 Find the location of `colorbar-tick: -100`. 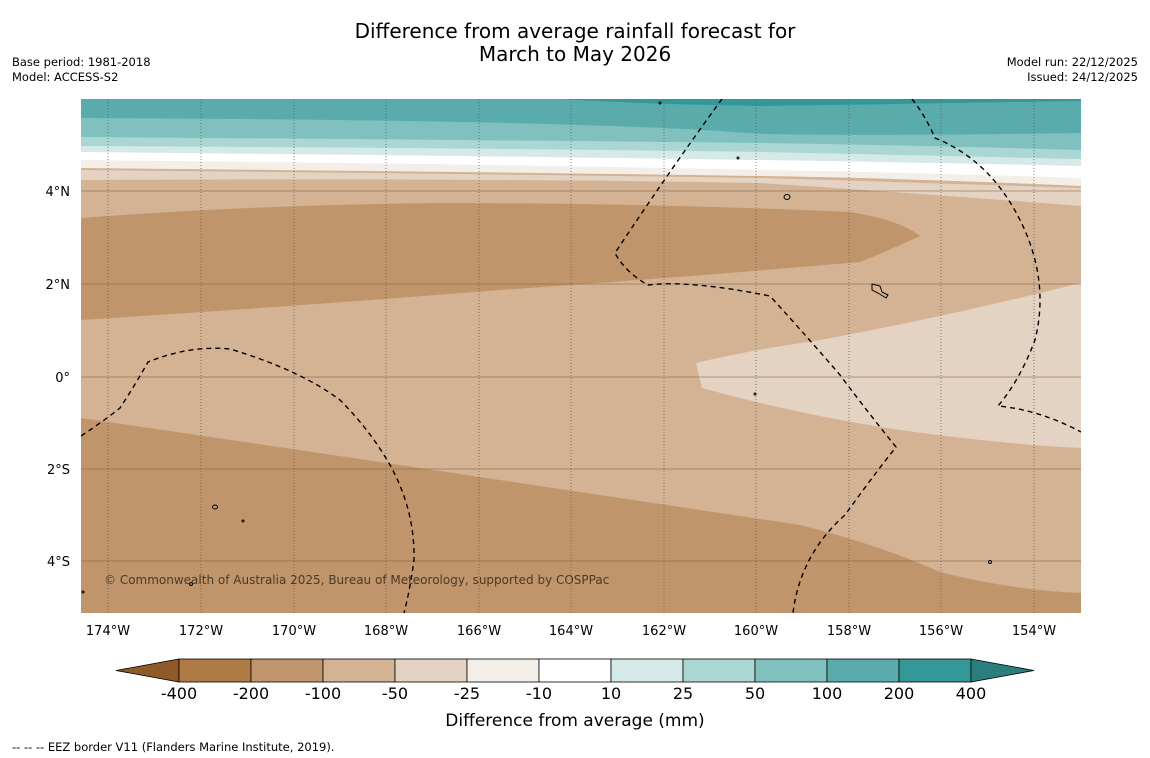

colorbar-tick: -100 is located at coordinates (323, 693).